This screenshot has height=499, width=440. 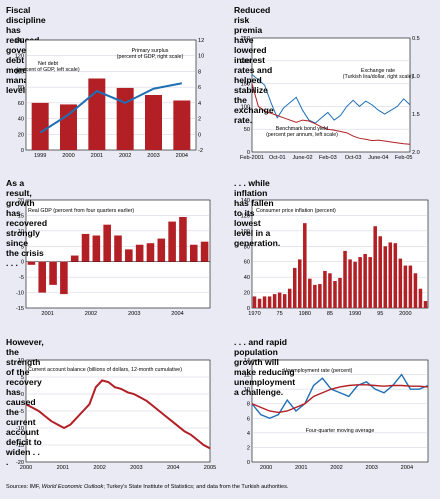 What do you see at coordinates (22, 151) in the screenshot?
I see `debt-ytick-0: 0` at bounding box center [22, 151].